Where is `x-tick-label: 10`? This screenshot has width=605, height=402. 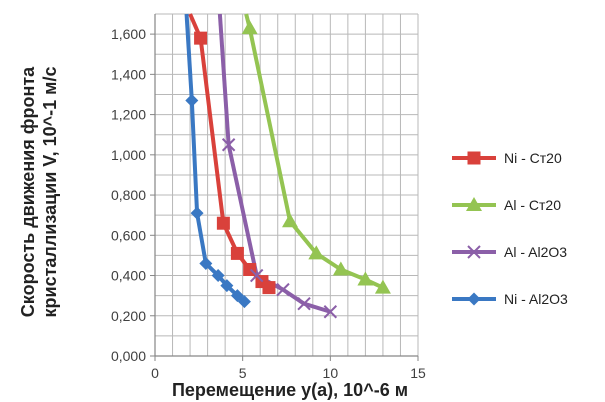 x-tick-label: 10 is located at coordinates (331, 373).